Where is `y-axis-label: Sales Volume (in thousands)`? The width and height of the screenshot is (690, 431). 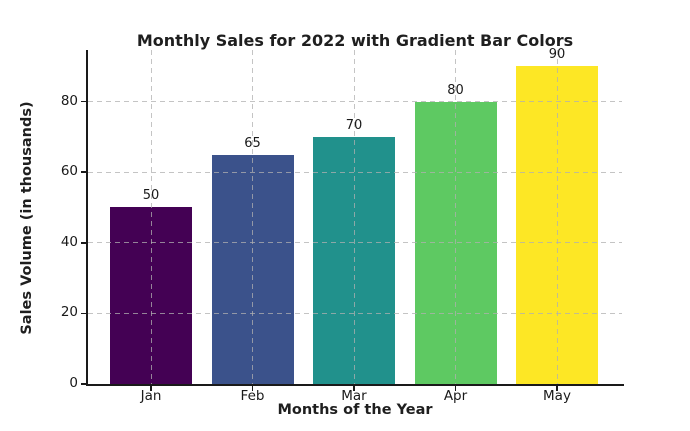
y-axis-label: Sales Volume (in thousands) is located at coordinates (27, 218).